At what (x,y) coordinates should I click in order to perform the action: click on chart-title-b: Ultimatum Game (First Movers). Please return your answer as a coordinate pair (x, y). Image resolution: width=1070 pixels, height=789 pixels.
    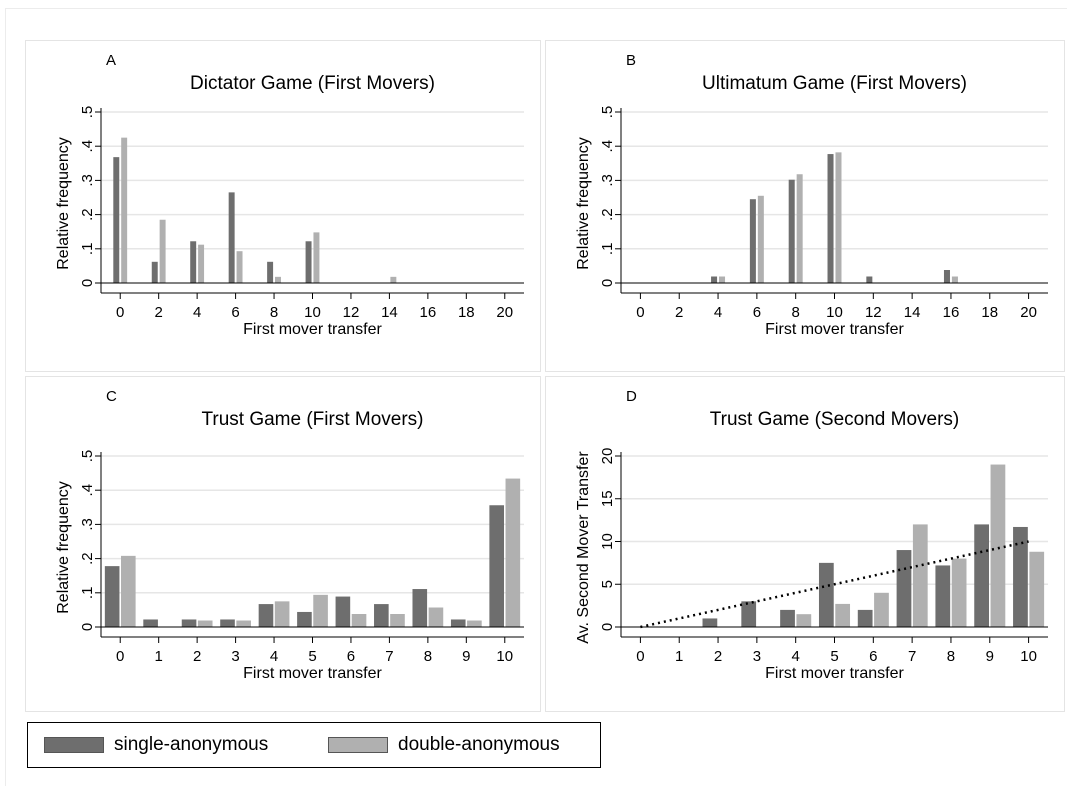
    Looking at the image, I should click on (834, 83).